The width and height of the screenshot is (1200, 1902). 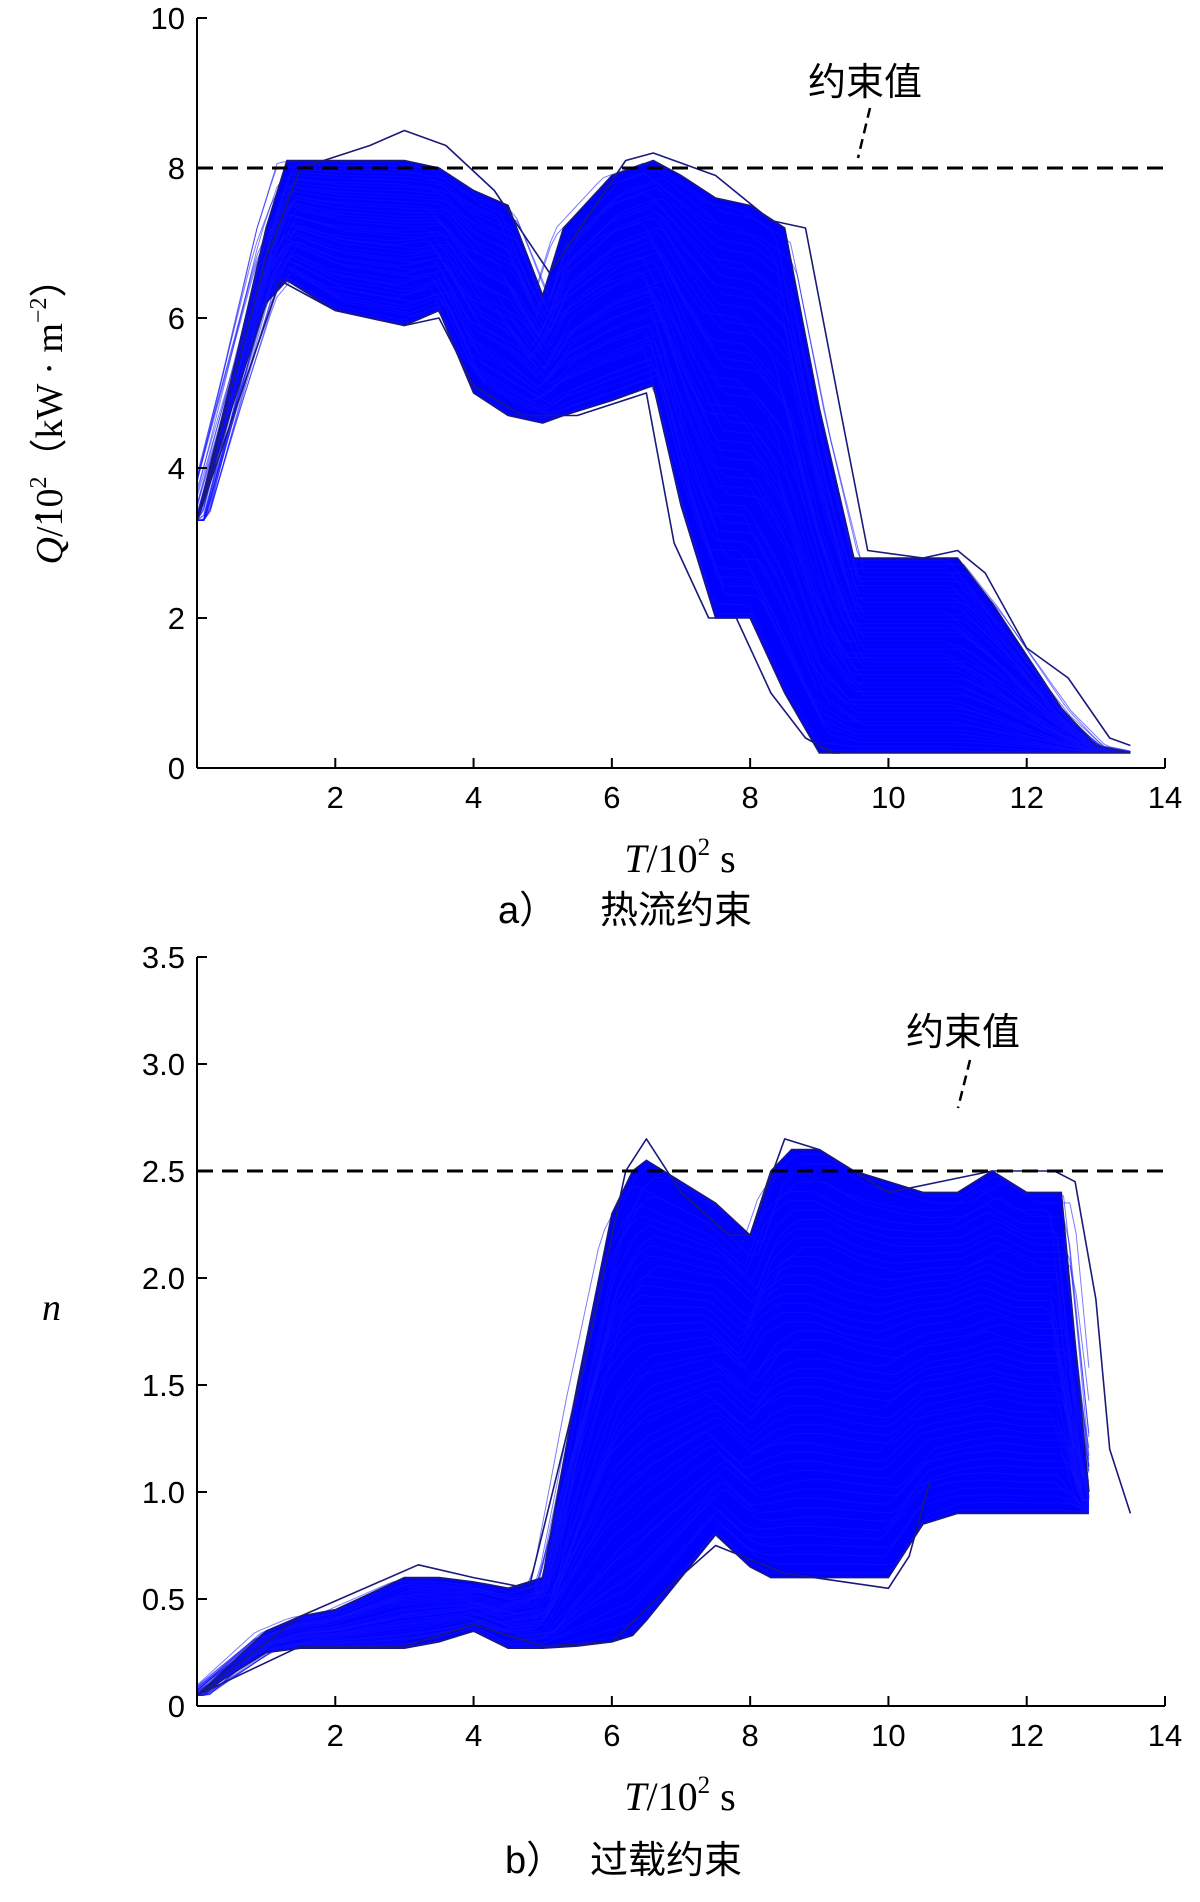 I want to click on heat-flux-x-tick-label: 10, so click(x=888, y=797).